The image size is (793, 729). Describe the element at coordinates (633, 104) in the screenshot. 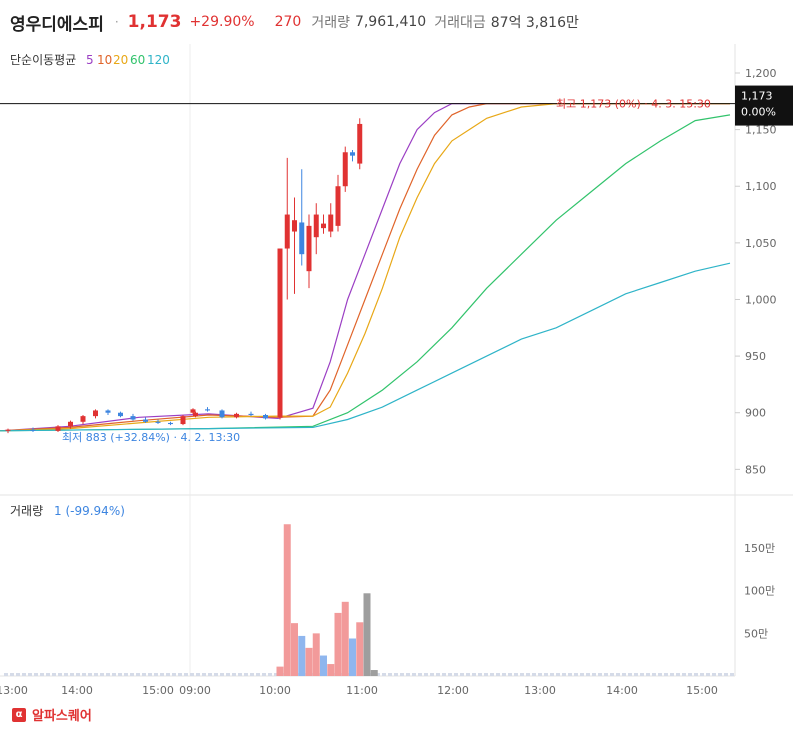

I see `high-annotation: 최고 1,173 (0%) · 4. 3. 15:30` at that location.